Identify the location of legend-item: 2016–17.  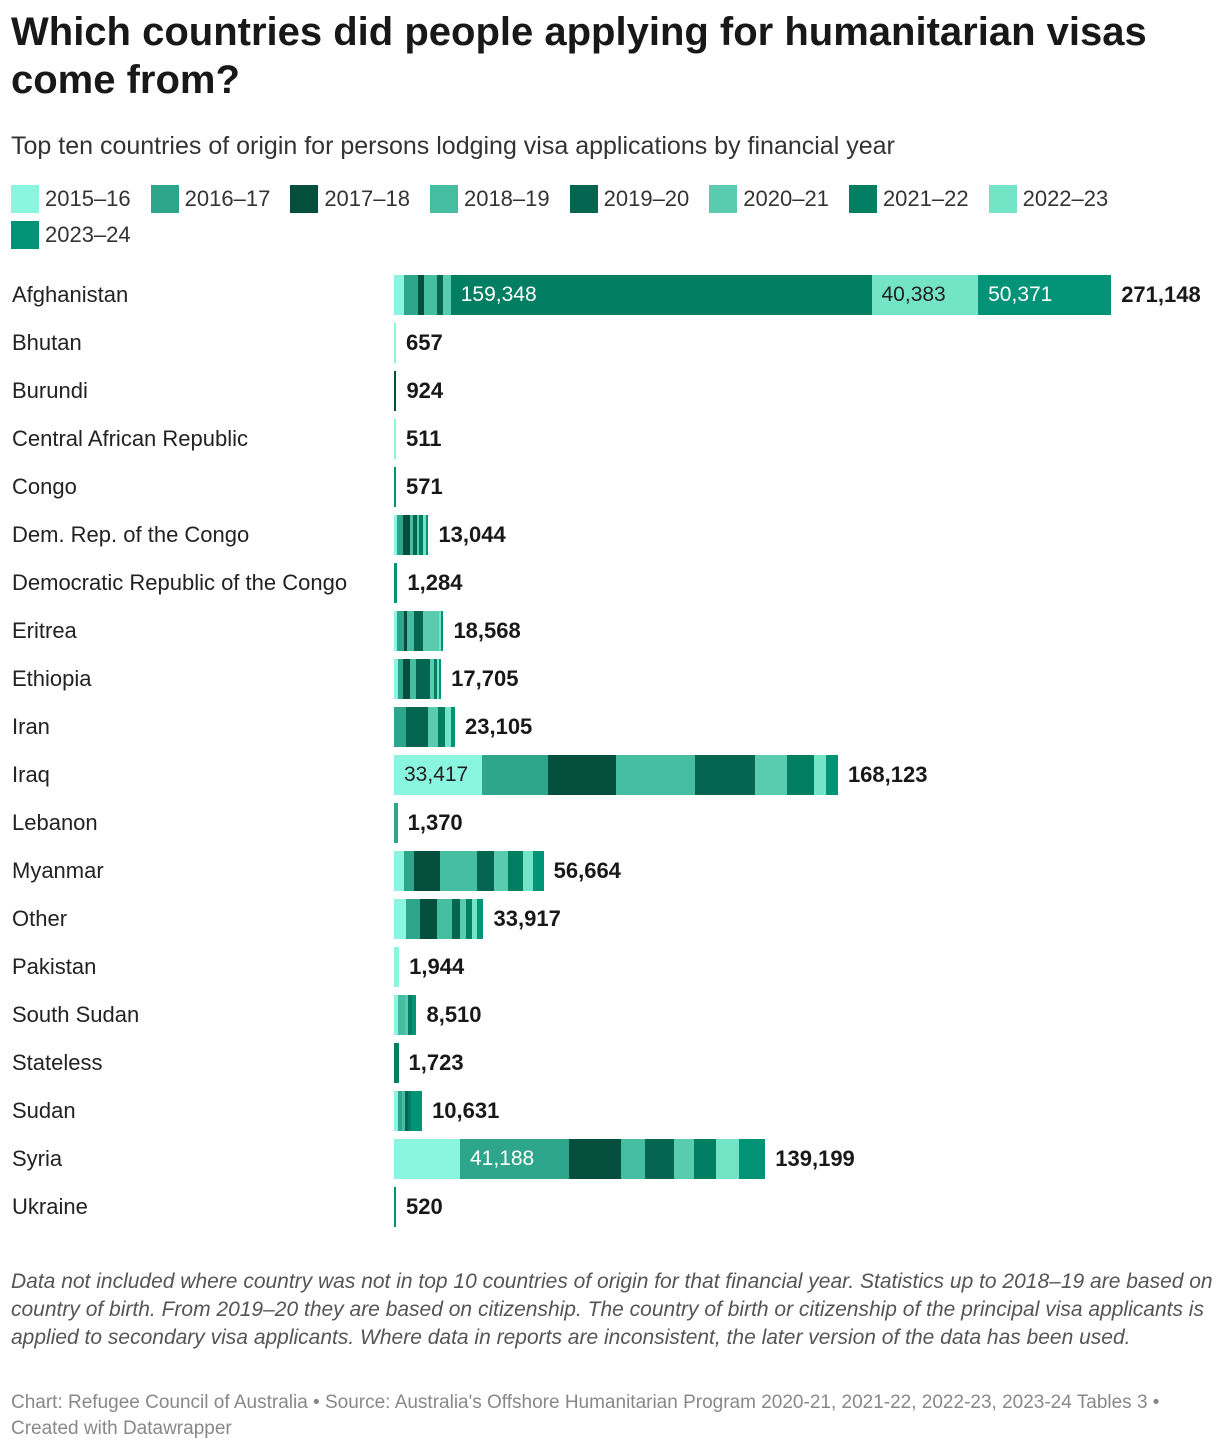
(210, 199).